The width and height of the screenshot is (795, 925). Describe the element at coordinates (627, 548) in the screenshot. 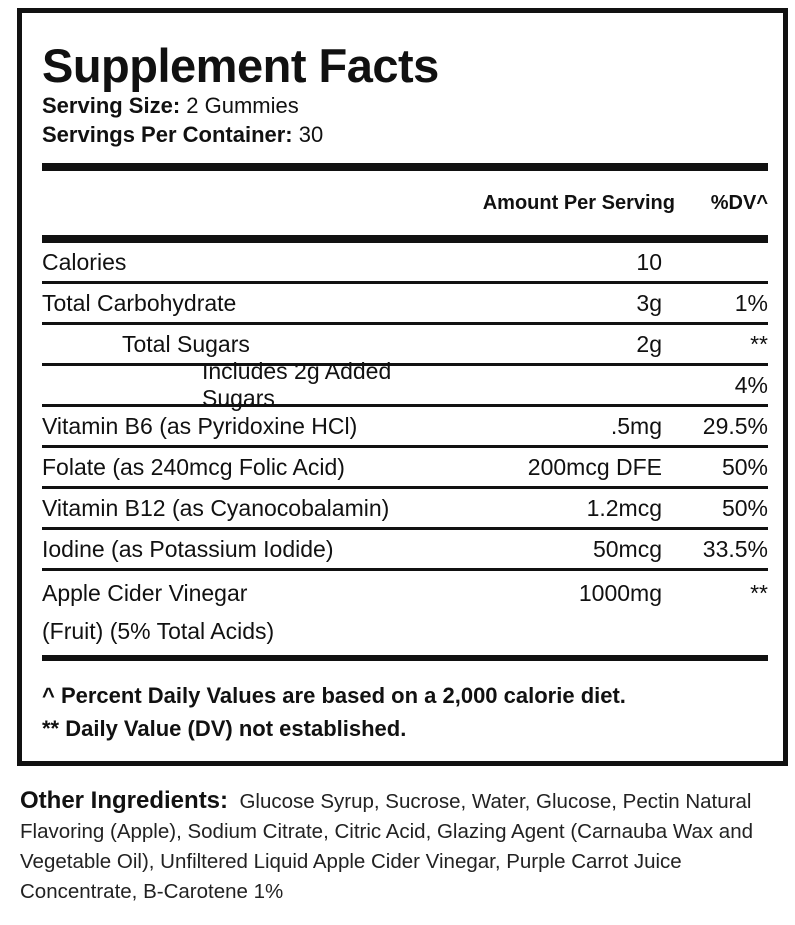

I see `nutrient-amount: 50mcg` at that location.